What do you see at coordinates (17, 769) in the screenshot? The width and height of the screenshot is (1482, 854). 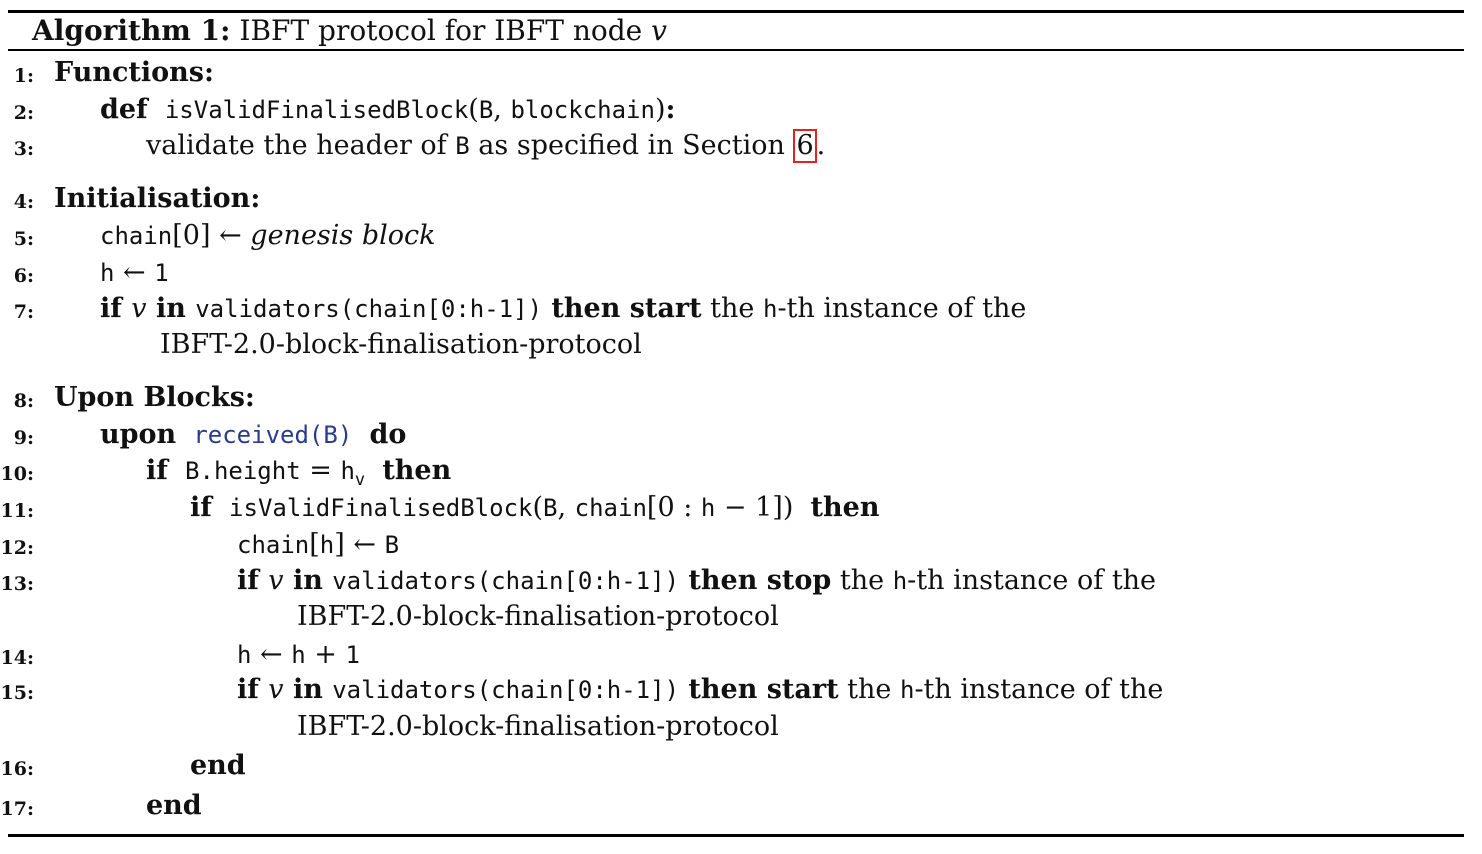 I see `line-number: 16:` at bounding box center [17, 769].